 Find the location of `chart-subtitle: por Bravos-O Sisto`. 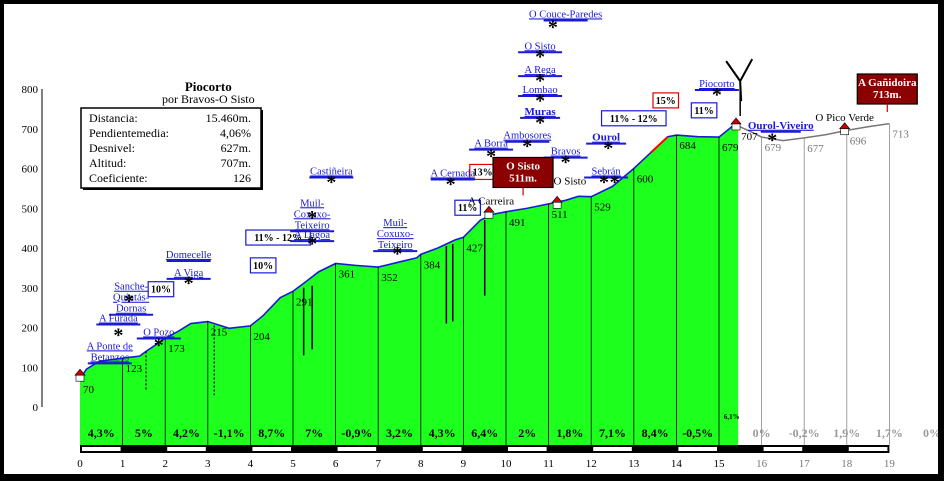

chart-subtitle: por Bravos-O Sisto is located at coordinates (208, 99).